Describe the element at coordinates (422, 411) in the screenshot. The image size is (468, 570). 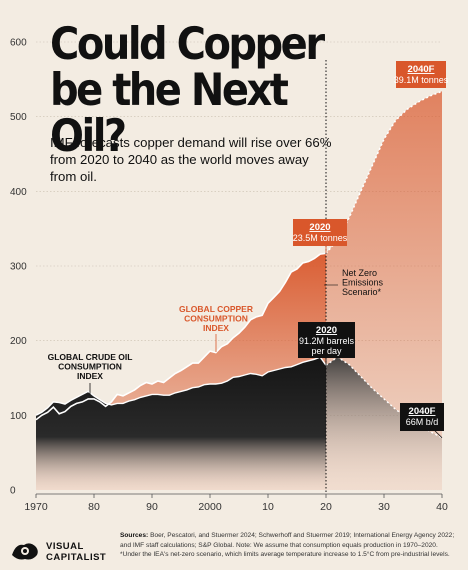
I see `callout-oil-2040-year: 2040F` at that location.